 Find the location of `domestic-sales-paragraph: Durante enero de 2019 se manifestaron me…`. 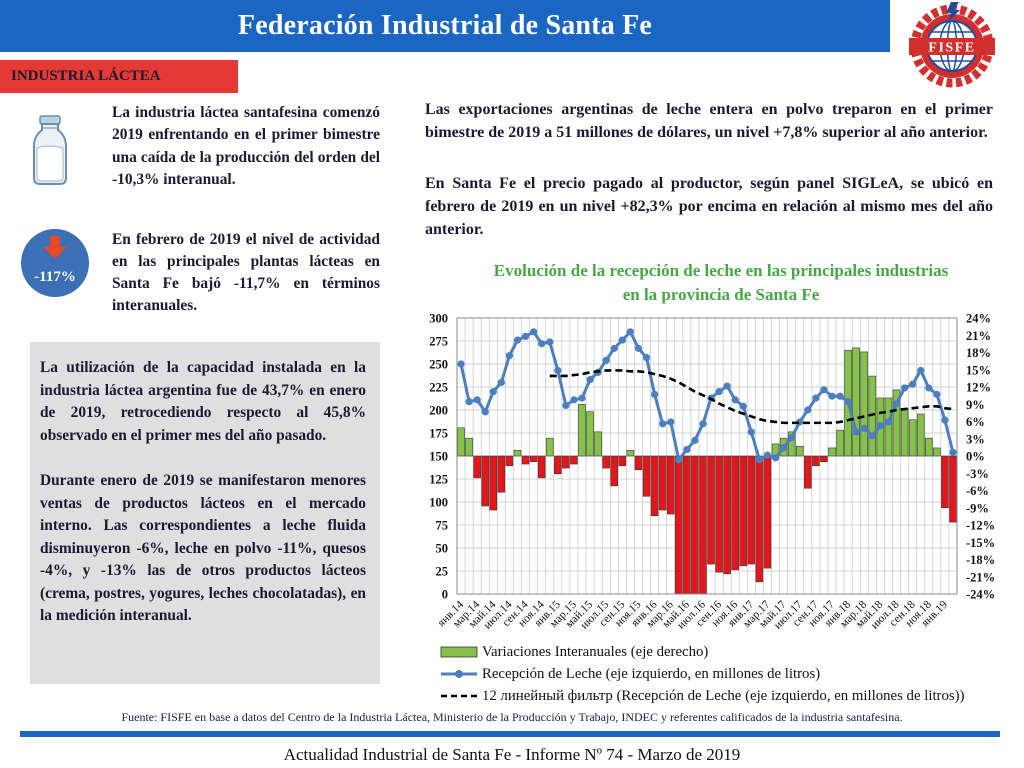

domestic-sales-paragraph: Durante enero de 2019 se manifestaron me… is located at coordinates (203, 548).